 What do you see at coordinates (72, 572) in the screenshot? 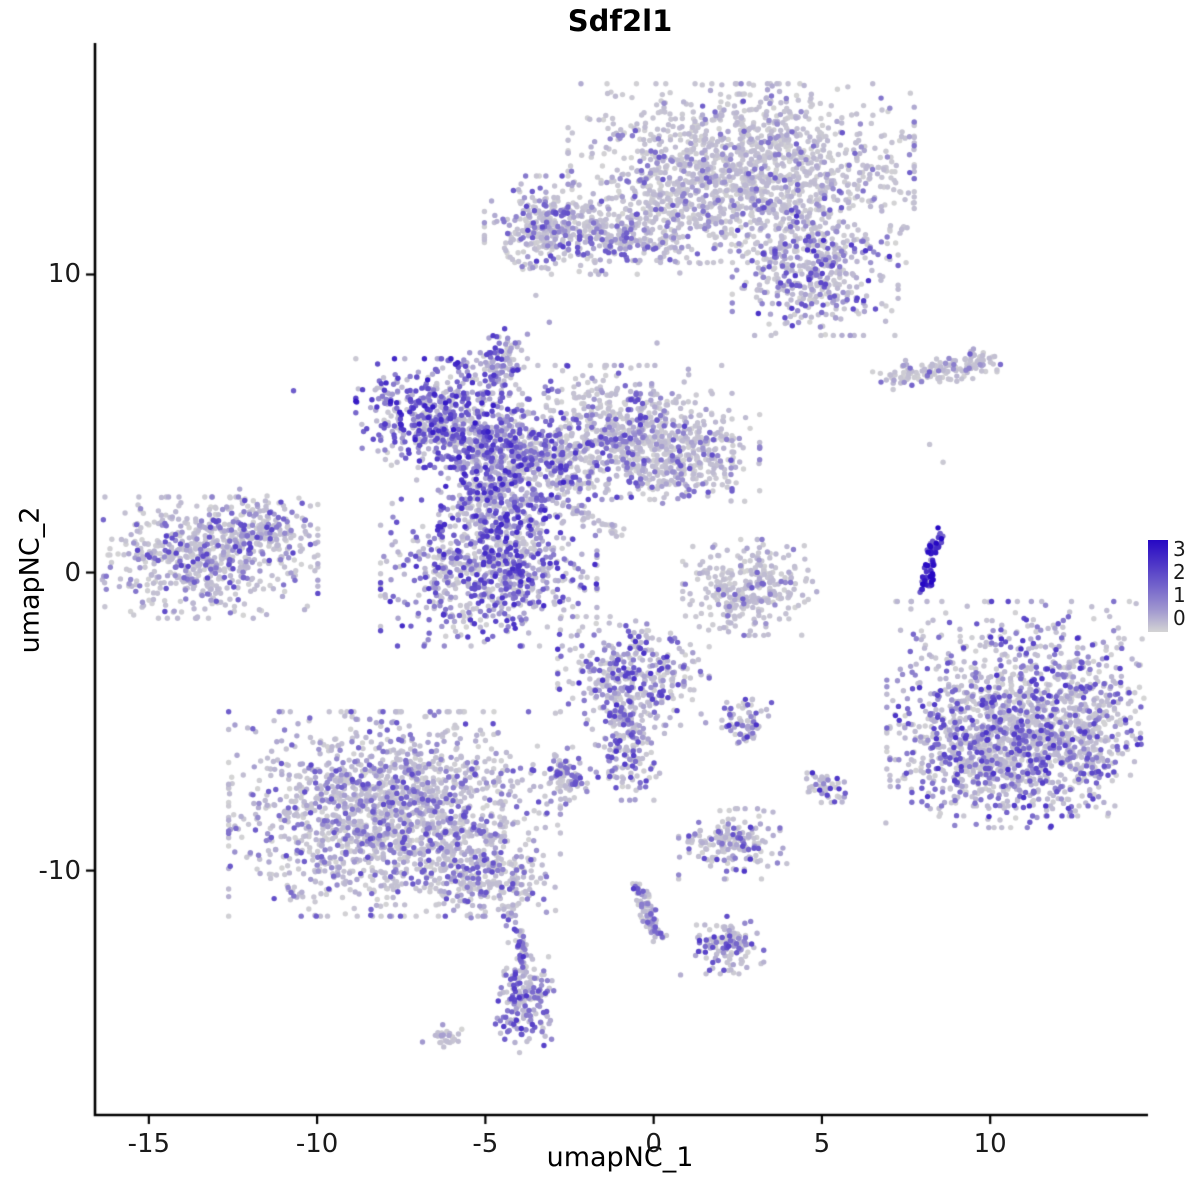
I see `y-tick-label: 0` at bounding box center [72, 572].